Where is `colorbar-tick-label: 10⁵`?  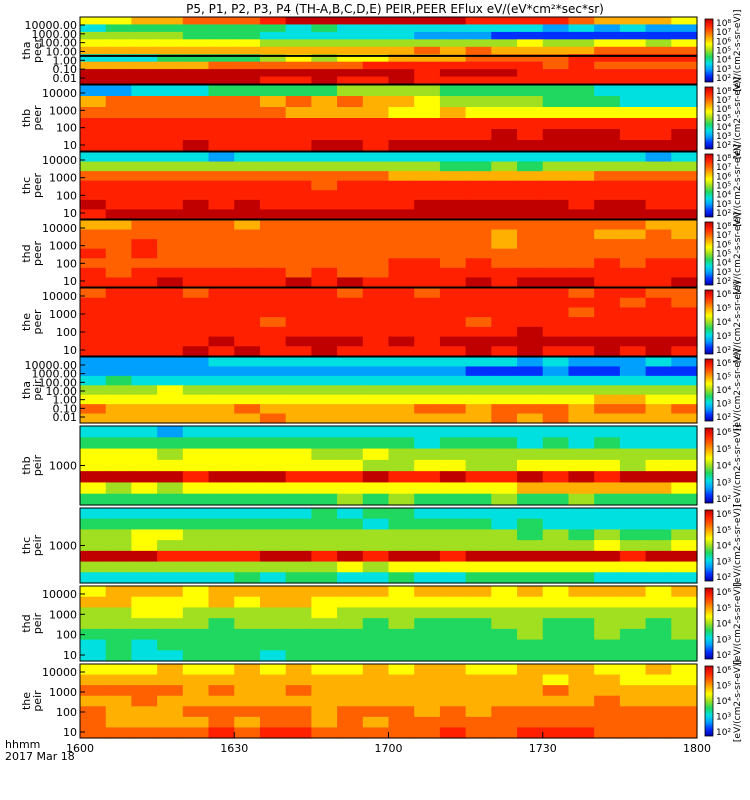 colorbar-tick-label: 10⁵ is located at coordinates (723, 119).